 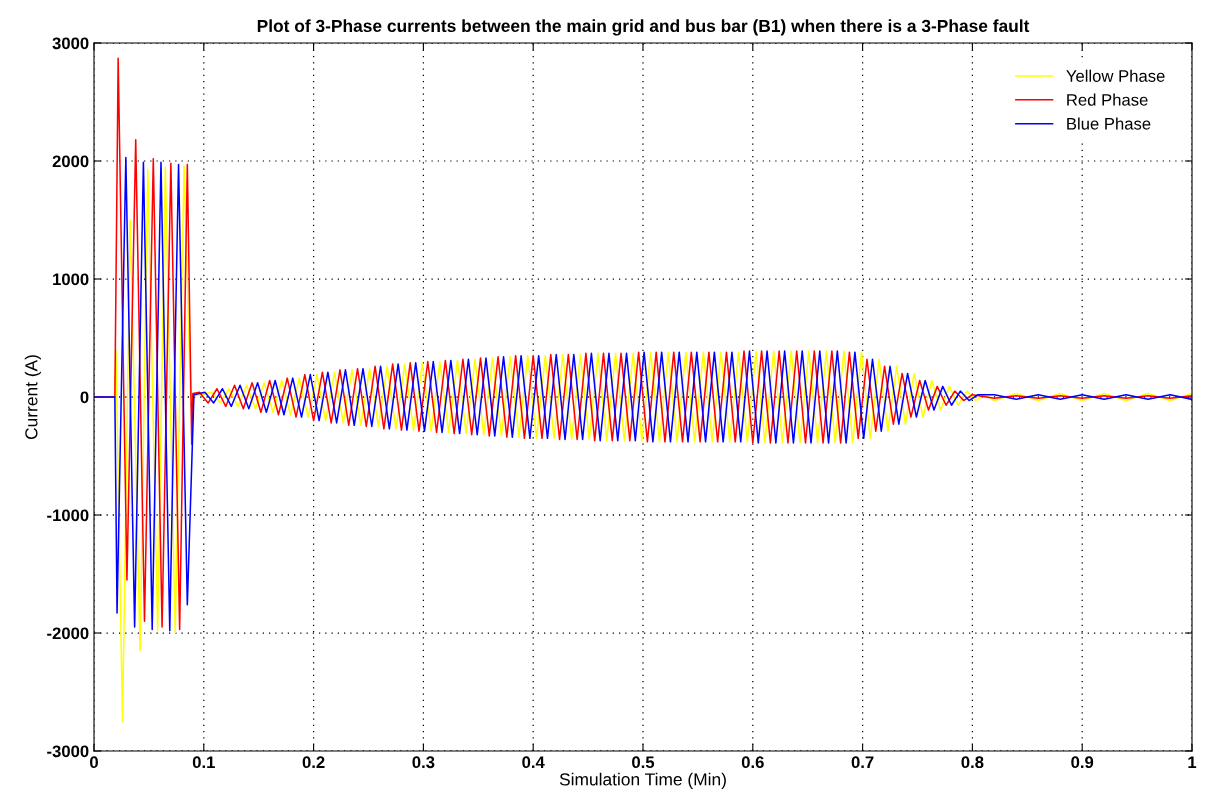 I want to click on legend-label: Red Phase, so click(x=1107, y=99).